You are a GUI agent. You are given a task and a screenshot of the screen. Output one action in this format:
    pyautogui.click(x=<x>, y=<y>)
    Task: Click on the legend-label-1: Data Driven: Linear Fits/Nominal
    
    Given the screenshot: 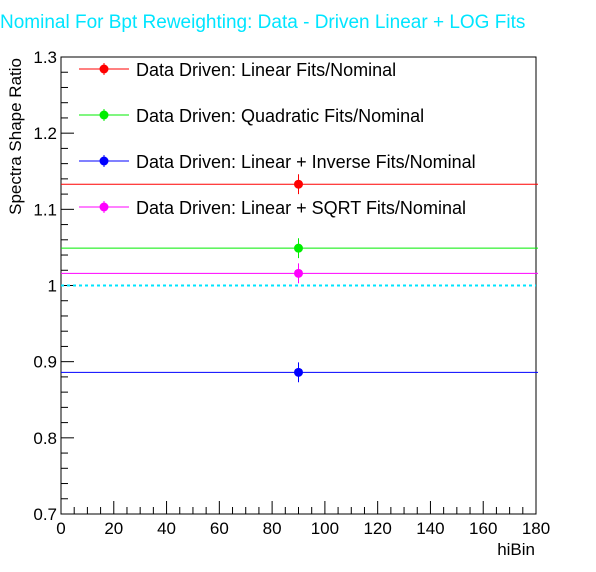 What is the action you would take?
    pyautogui.click(x=266, y=70)
    